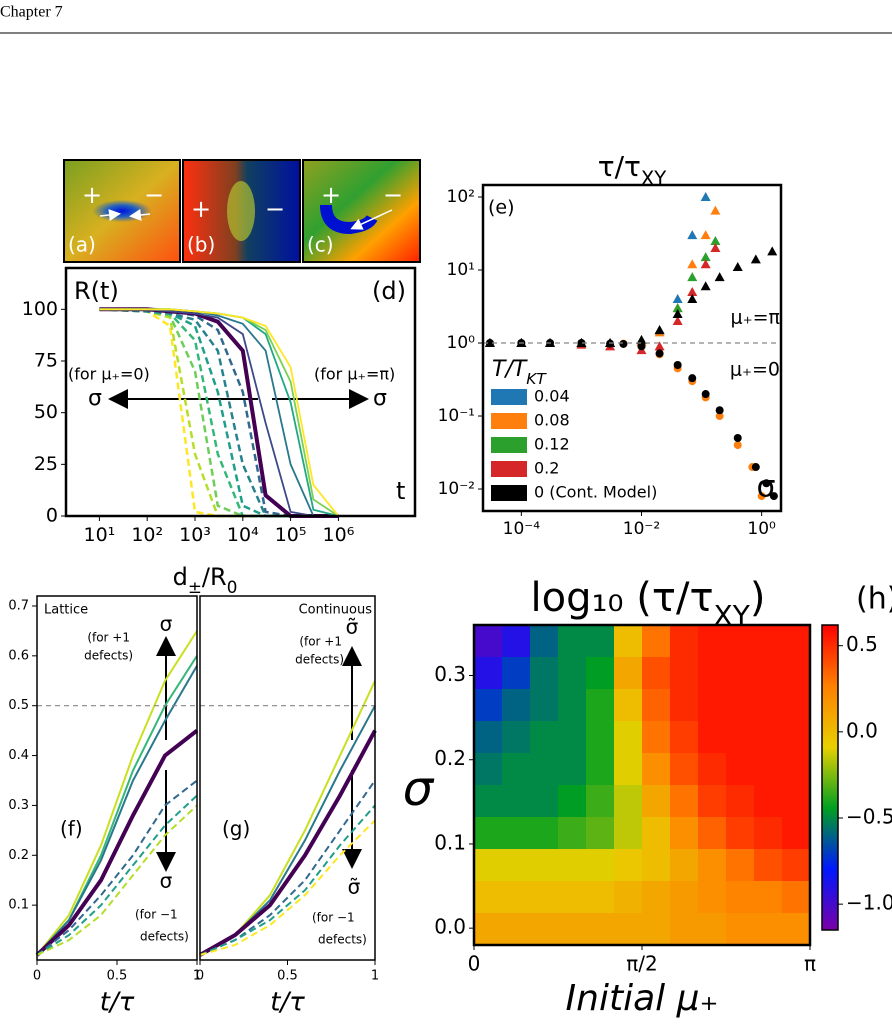  Describe the element at coordinates (461, 270) in the screenshot. I see `y-tick-label: 10¹` at that location.